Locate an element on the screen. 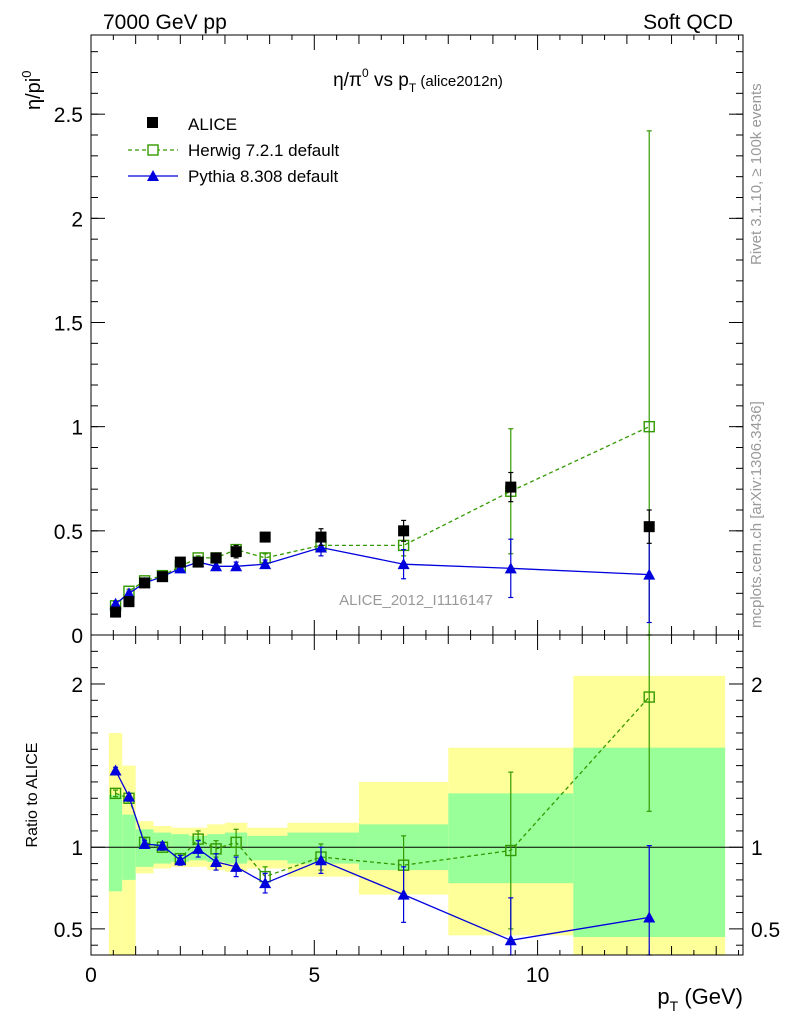  legend-entry-herwig: Herwig 7.2.1 default is located at coordinates (233, 150).